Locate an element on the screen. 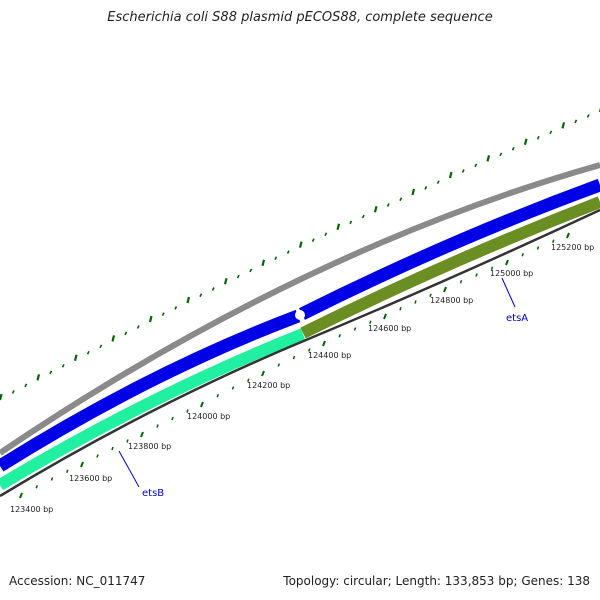 The height and width of the screenshot is (600, 600). cds-track-left is located at coordinates (150, 390).